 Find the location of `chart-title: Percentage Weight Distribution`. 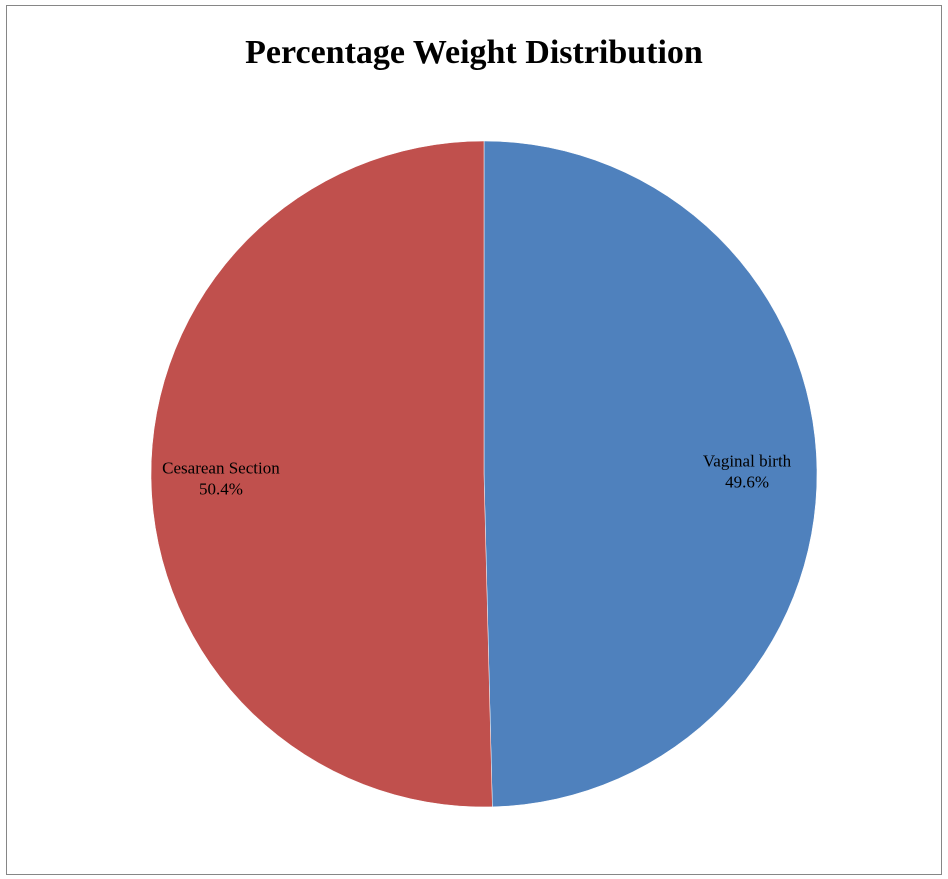

chart-title: Percentage Weight Distribution is located at coordinates (474, 52).